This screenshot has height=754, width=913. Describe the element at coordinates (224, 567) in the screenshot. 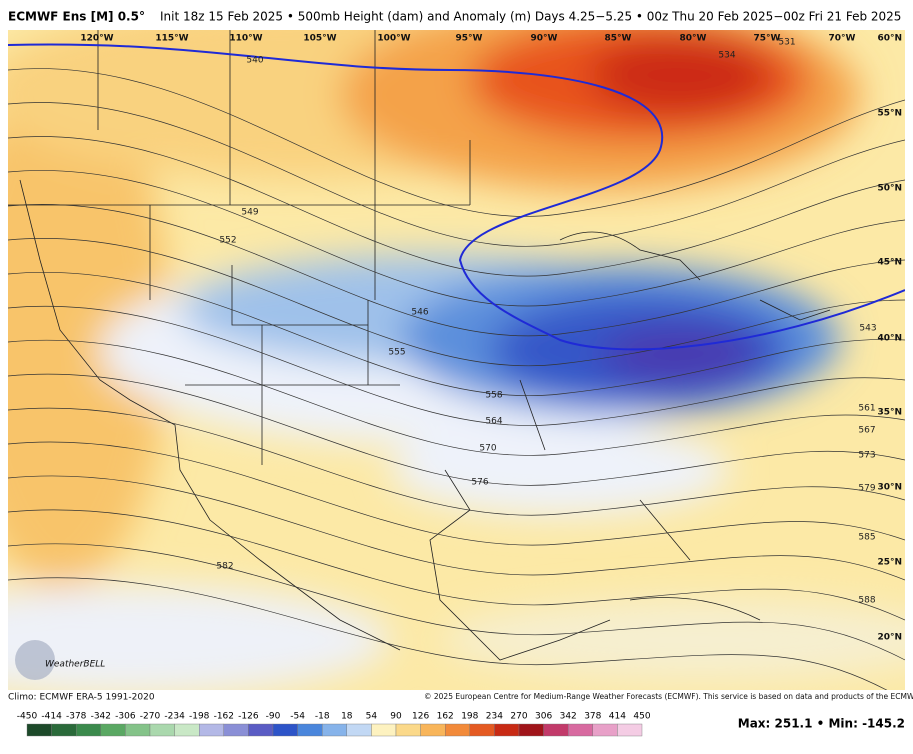

I see `contour-label: 582` at that location.